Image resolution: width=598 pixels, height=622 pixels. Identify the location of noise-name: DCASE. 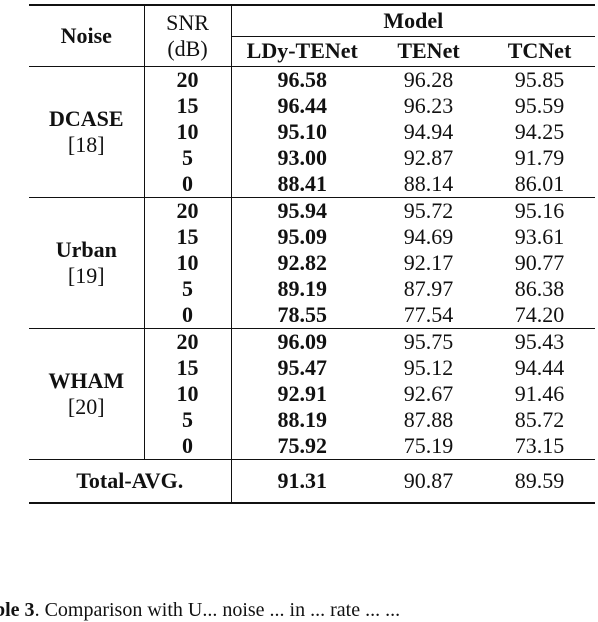
(86, 118).